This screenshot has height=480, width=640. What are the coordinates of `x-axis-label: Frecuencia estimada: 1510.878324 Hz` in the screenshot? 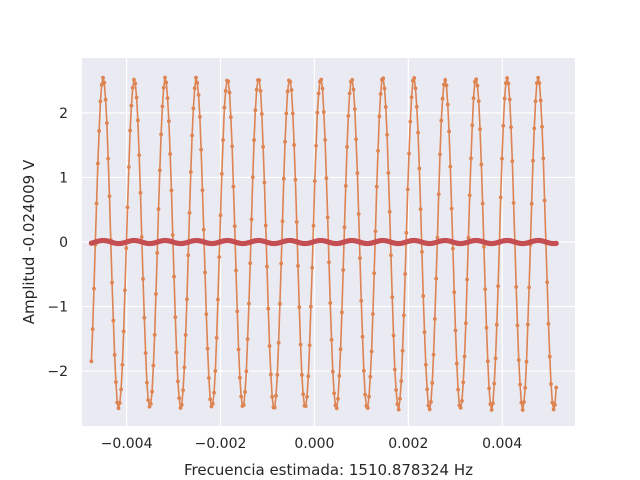 It's located at (328, 470).